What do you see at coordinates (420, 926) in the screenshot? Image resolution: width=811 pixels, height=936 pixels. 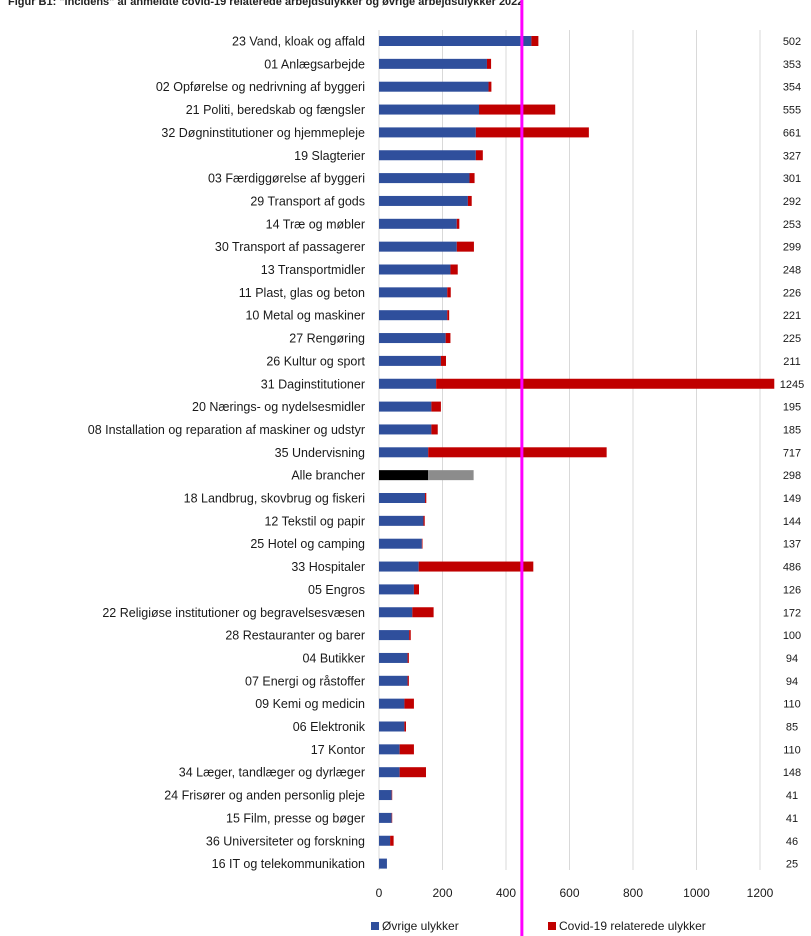 I see `legend-label-0: Øvrige ulykker` at bounding box center [420, 926].